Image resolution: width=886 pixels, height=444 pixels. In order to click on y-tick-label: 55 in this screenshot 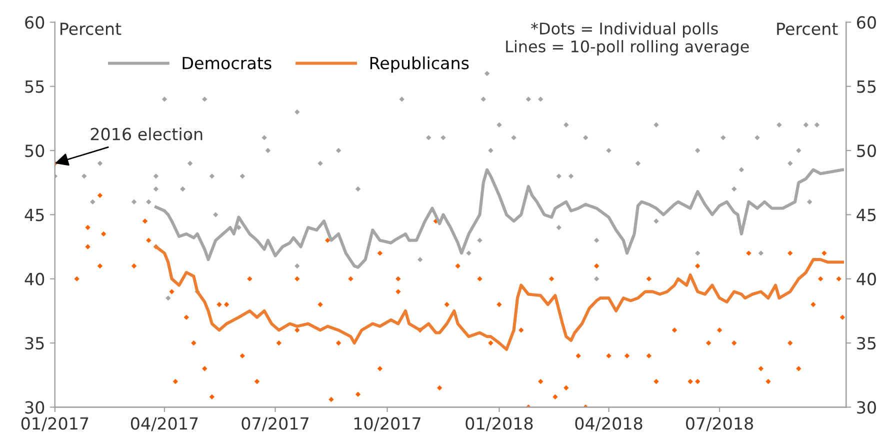, I will do `click(34, 86)`.